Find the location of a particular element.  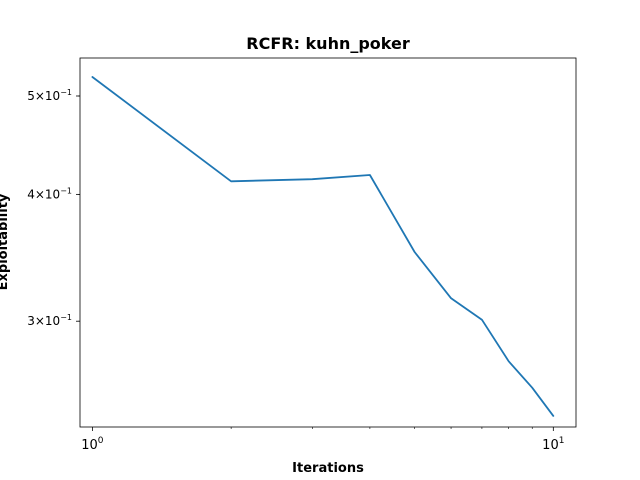

y-tick-label: 3×10⁻¹ is located at coordinates (49, 320).